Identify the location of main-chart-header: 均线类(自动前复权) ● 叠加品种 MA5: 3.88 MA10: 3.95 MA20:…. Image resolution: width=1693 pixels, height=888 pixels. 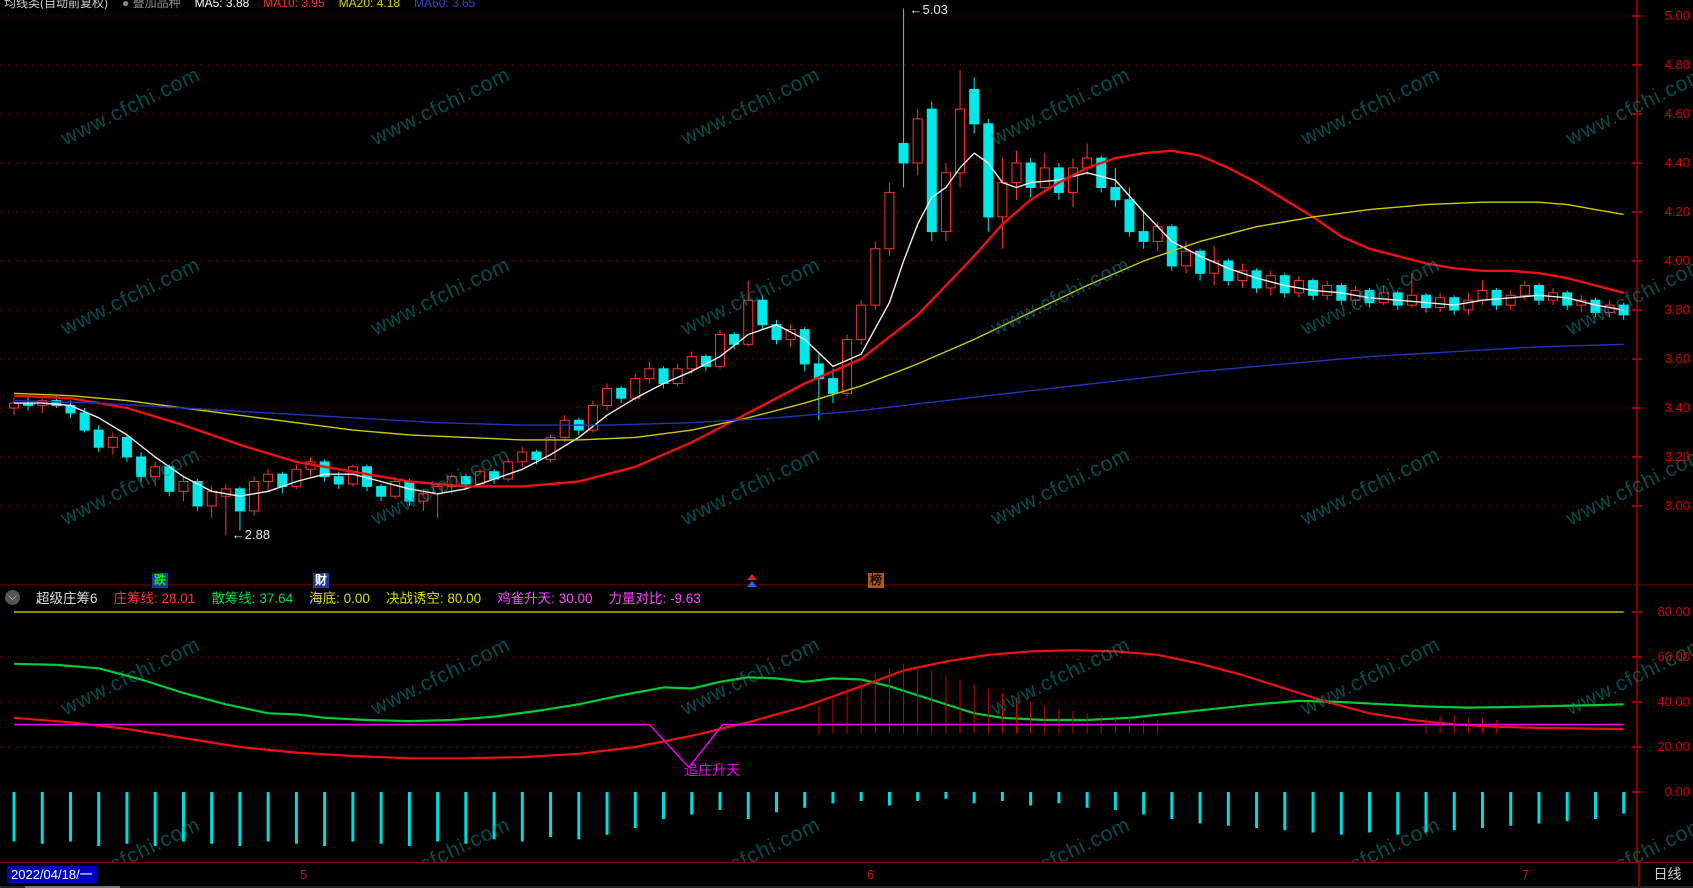
(246, 4).